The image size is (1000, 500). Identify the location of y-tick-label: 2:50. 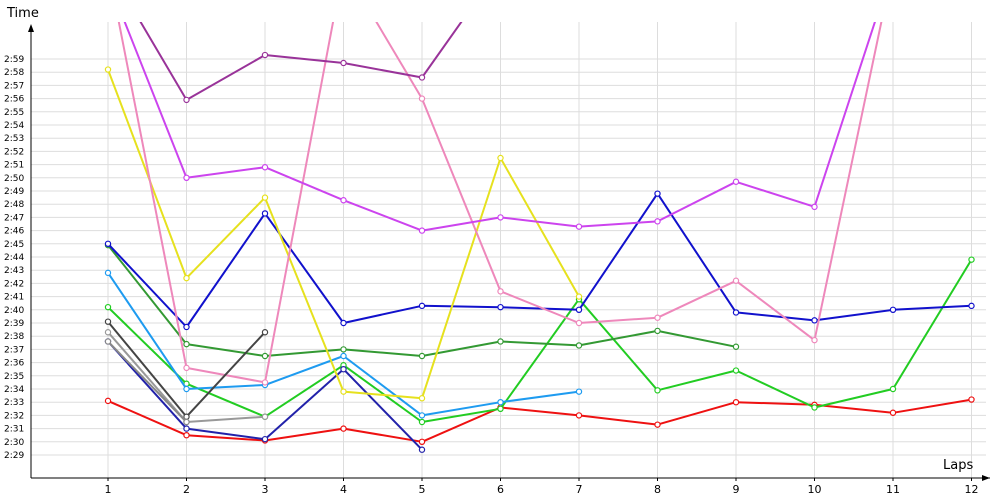
(14, 179).